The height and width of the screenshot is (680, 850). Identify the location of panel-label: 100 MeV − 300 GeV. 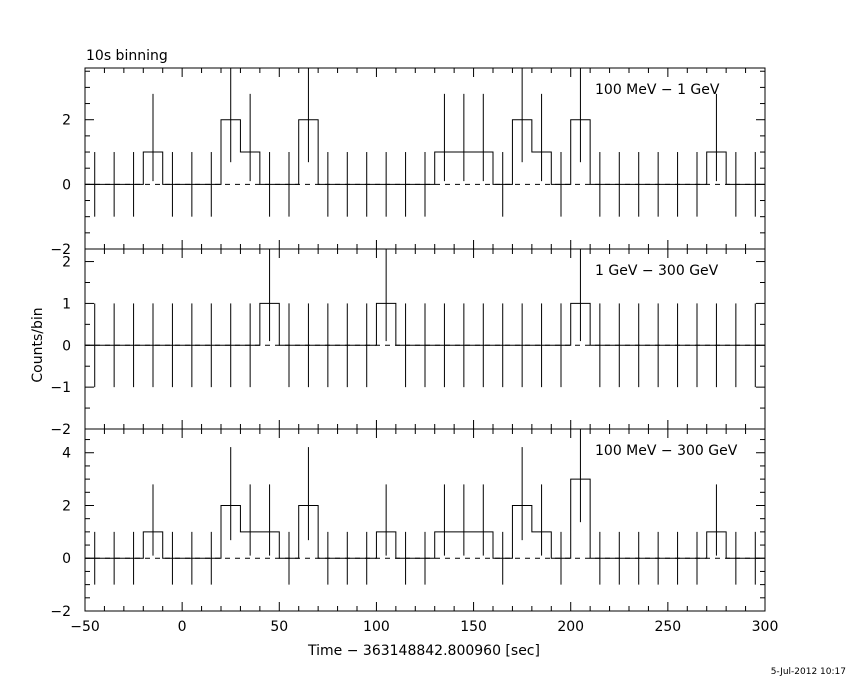
(666, 451).